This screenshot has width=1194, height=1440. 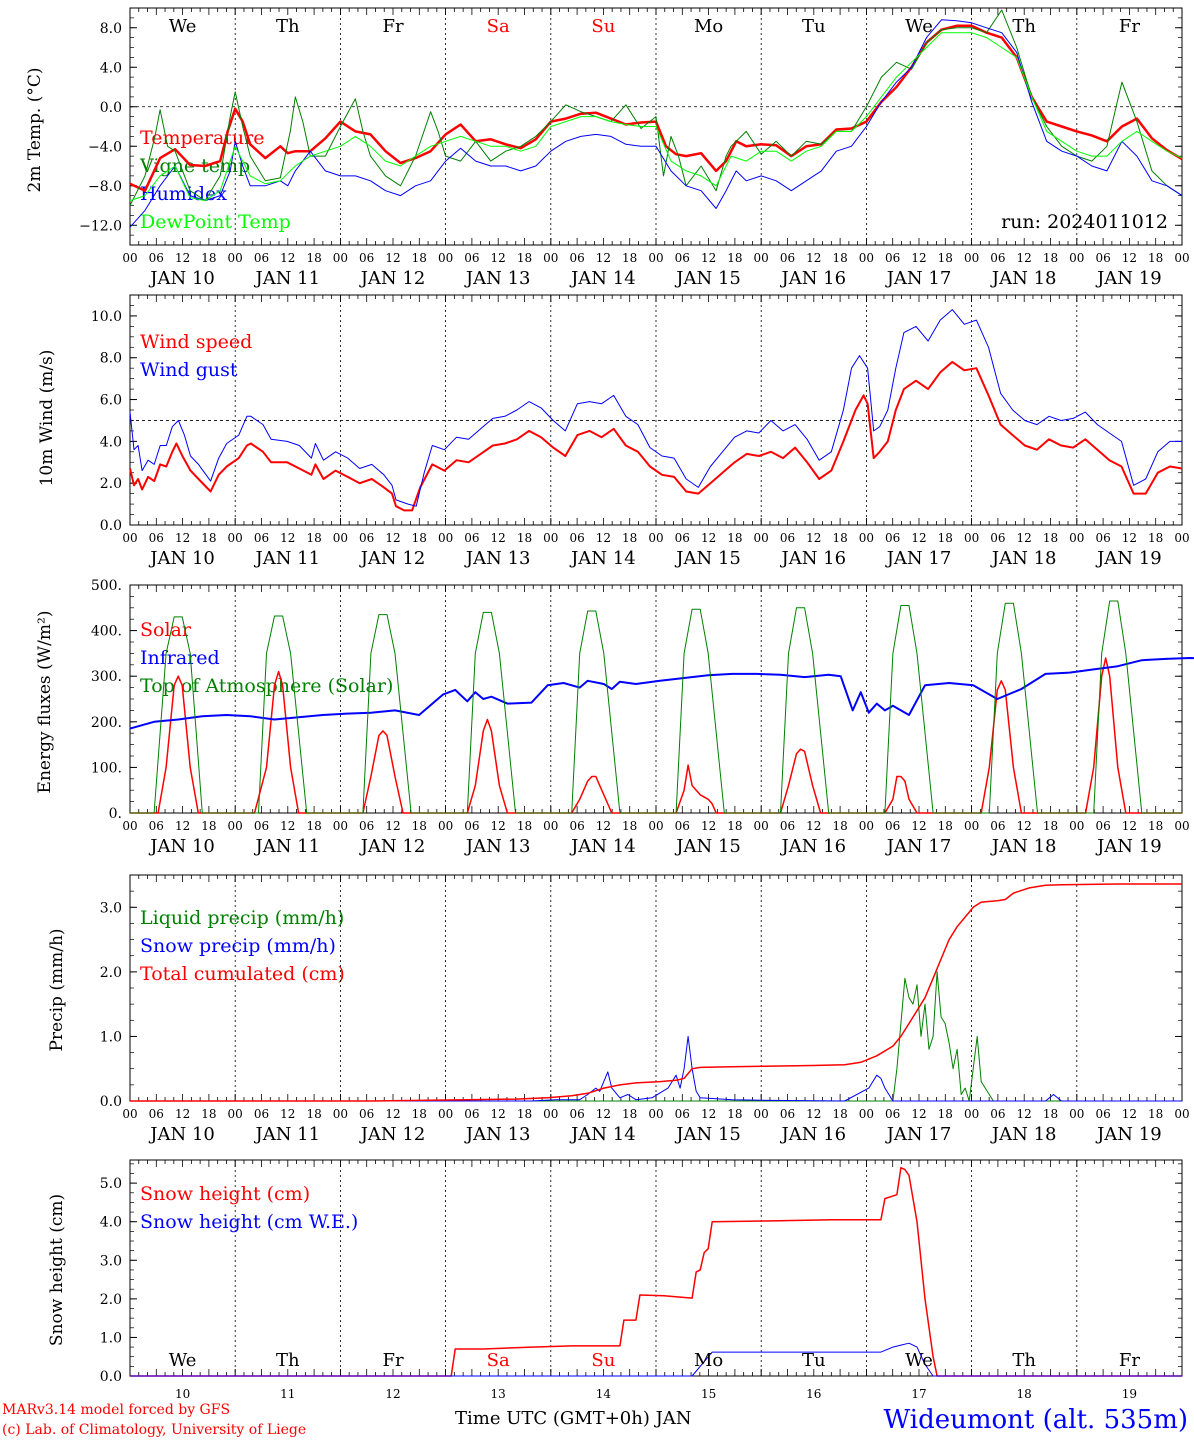 What do you see at coordinates (106, 317) in the screenshot?
I see `y-tick-label: 10.0` at bounding box center [106, 317].